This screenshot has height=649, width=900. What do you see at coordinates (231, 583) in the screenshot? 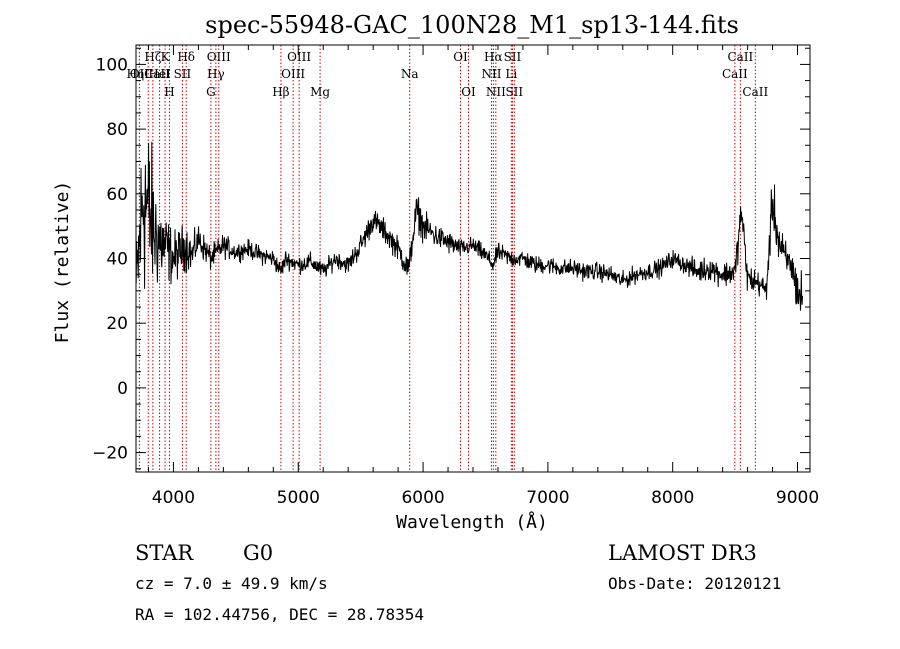
I see `redshift-cz: cz = 7.0 ± 49.9 km/s` at bounding box center [231, 583].